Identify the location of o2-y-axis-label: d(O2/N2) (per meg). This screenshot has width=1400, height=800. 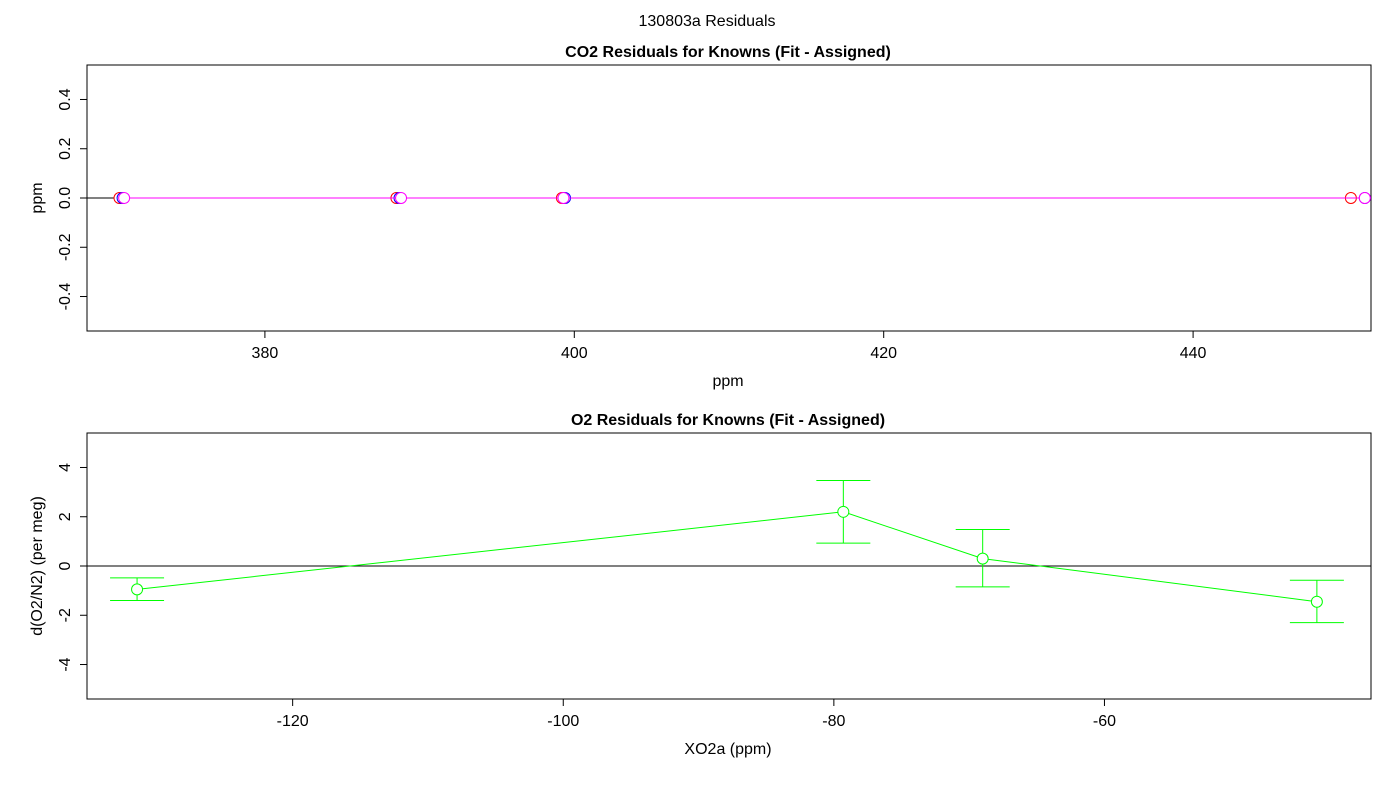
(37, 566).